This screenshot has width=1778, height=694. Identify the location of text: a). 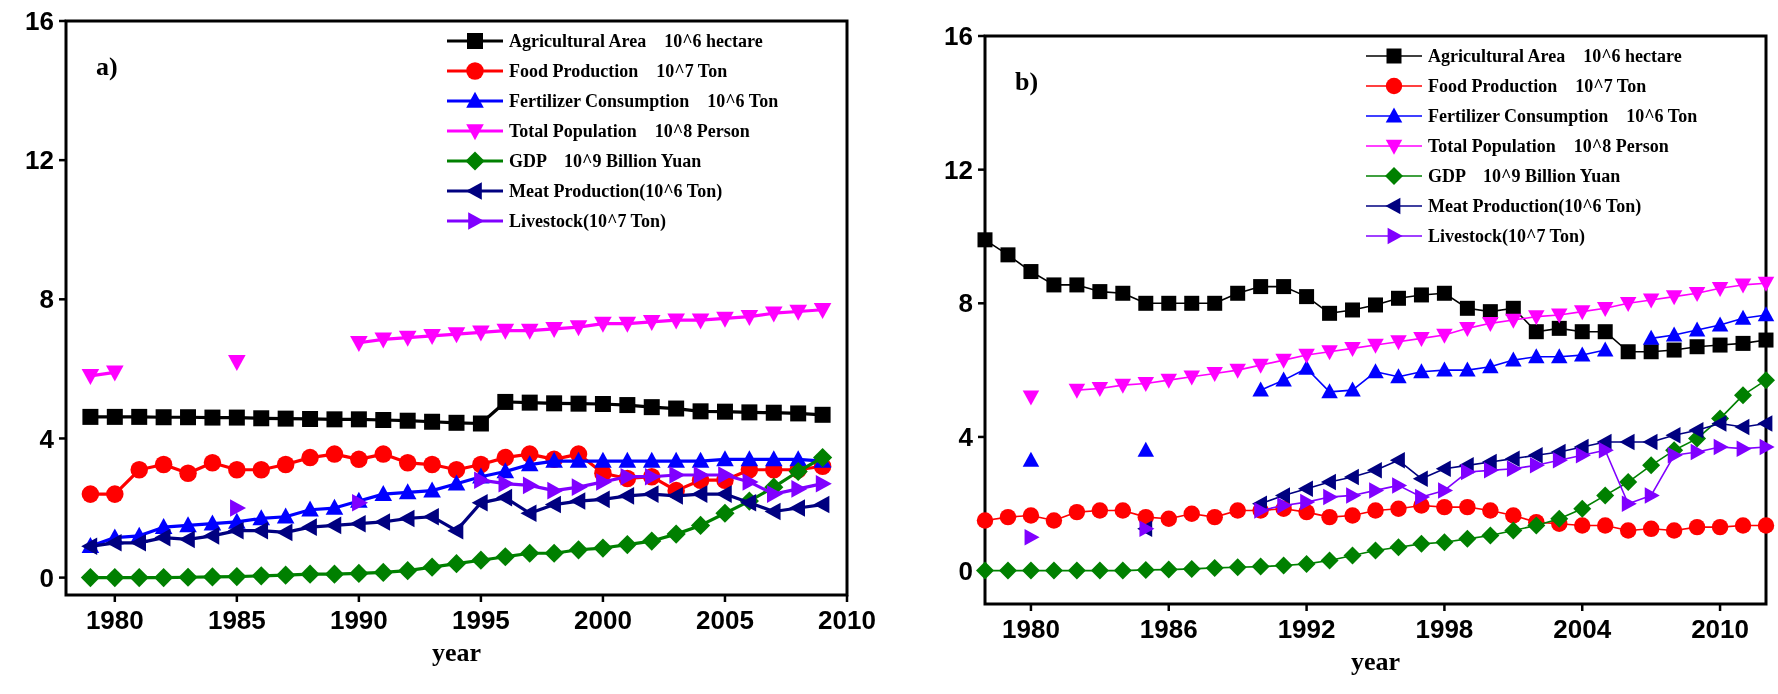
(107, 66).